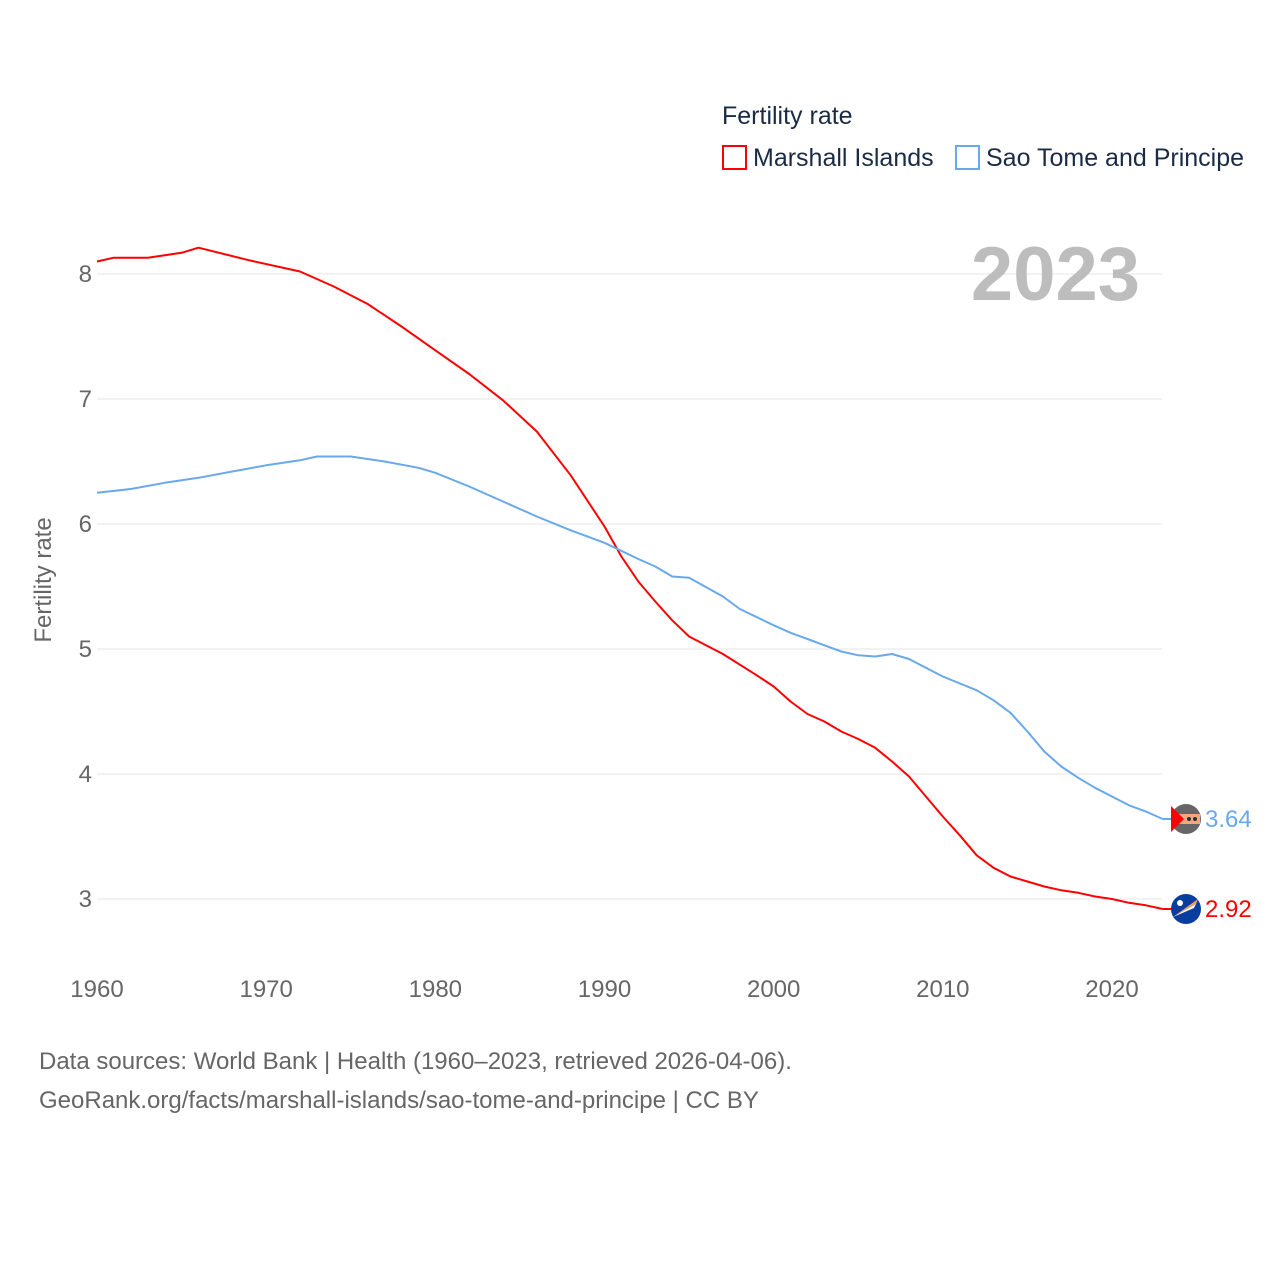 The image size is (1280, 1280). Describe the element at coordinates (1186, 909) in the screenshot. I see `marshall-islands-flag-icon` at that location.